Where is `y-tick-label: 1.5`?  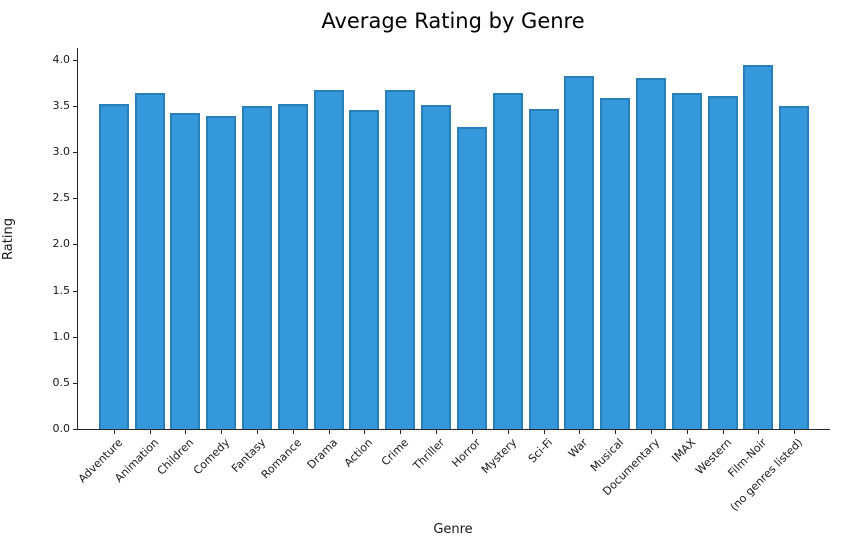 y-tick-label: 1.5 is located at coordinates (61, 290).